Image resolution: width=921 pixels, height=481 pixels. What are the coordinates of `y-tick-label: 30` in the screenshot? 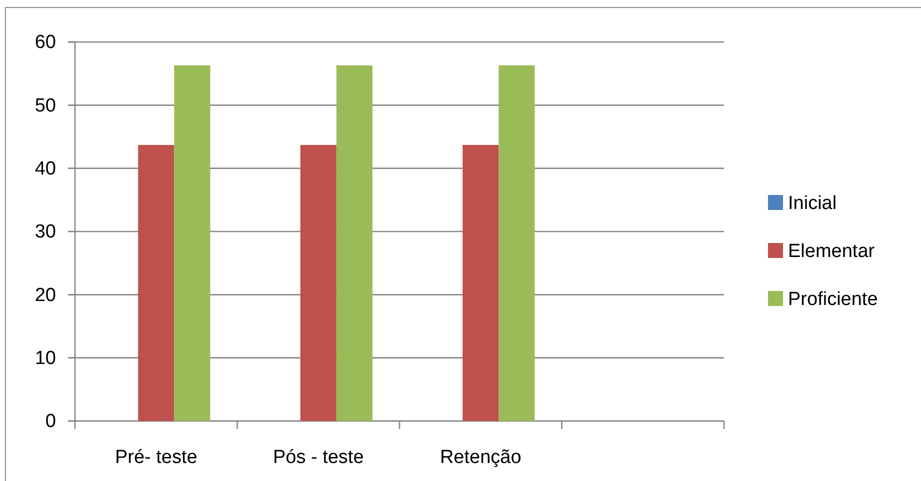 It's located at (45, 232).